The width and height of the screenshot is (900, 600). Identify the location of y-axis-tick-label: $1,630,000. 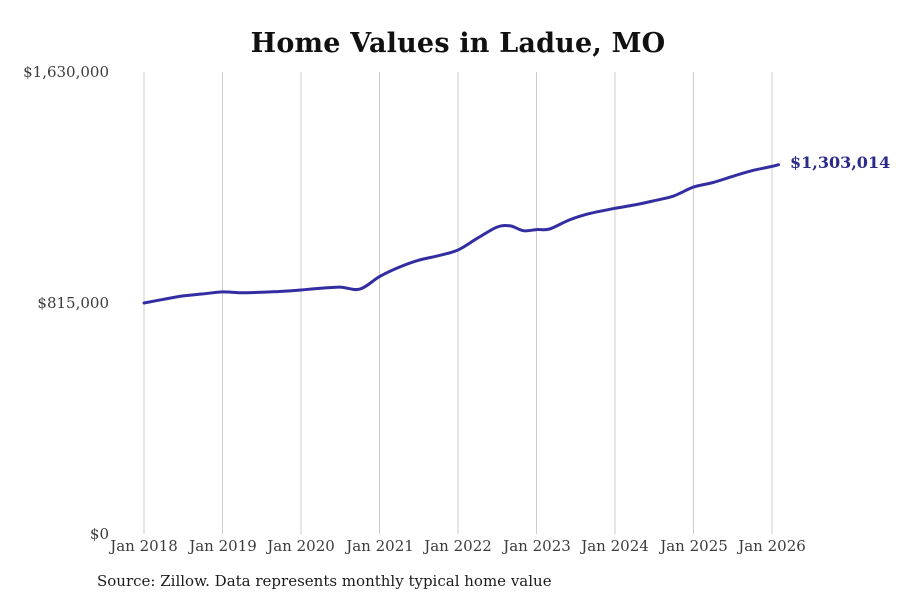
(66, 72).